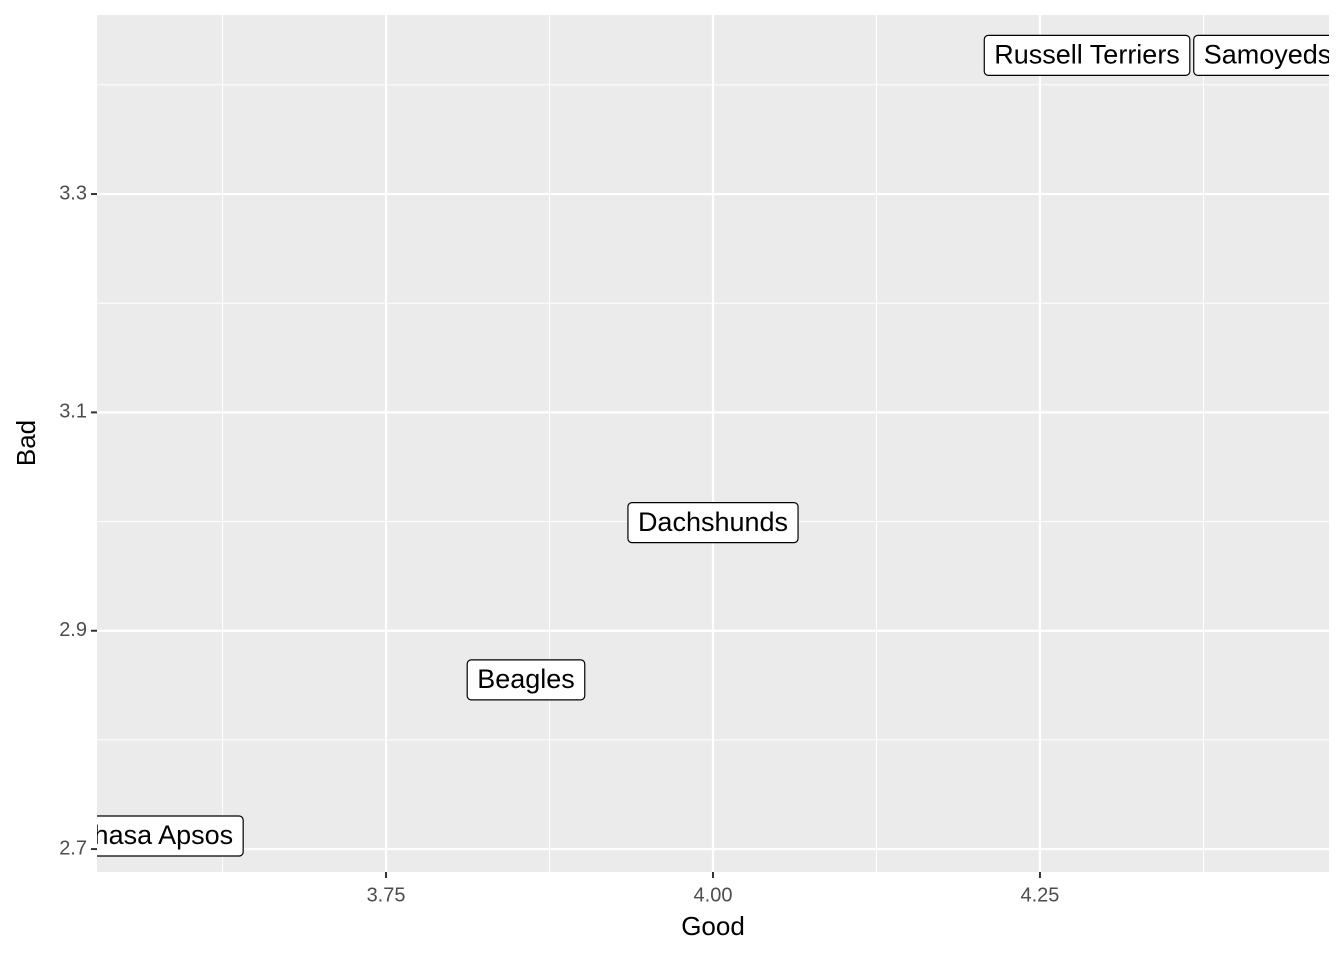 This screenshot has width=1344, height=960. I want to click on label-text: Russell Terriers, so click(1087, 55).